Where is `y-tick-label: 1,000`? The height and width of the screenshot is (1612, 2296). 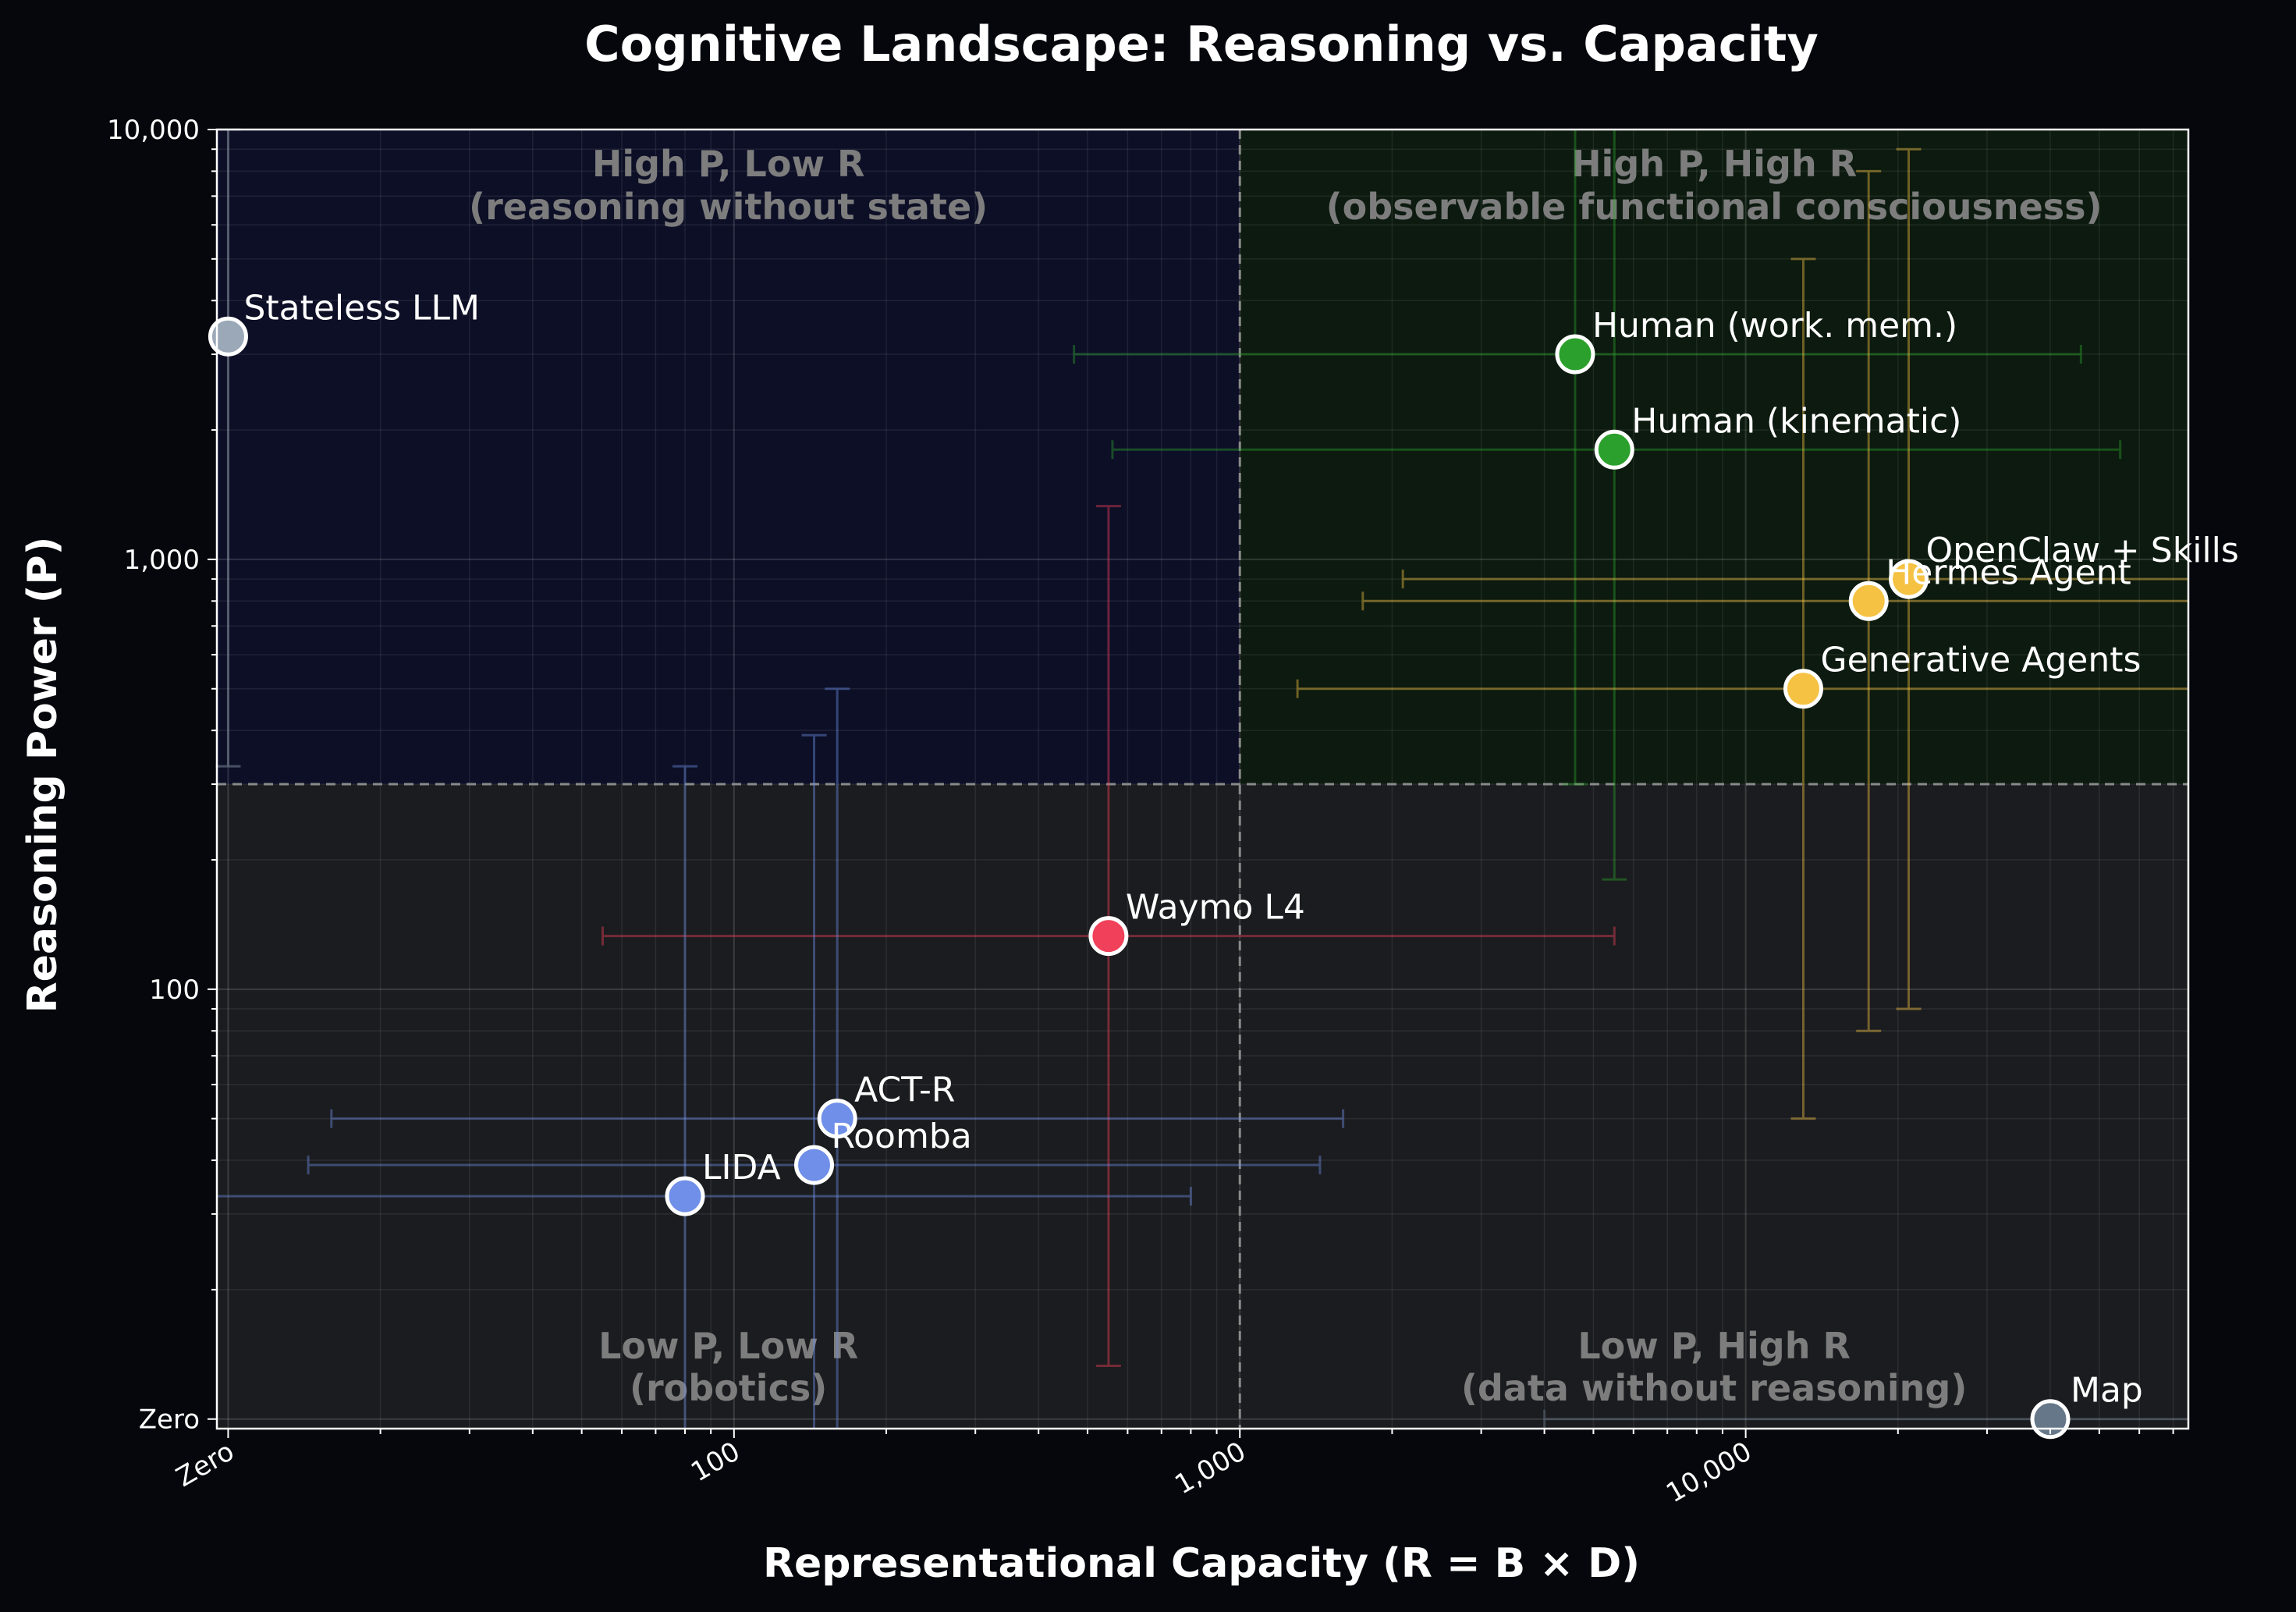
y-tick-label: 1,000 is located at coordinates (162, 560).